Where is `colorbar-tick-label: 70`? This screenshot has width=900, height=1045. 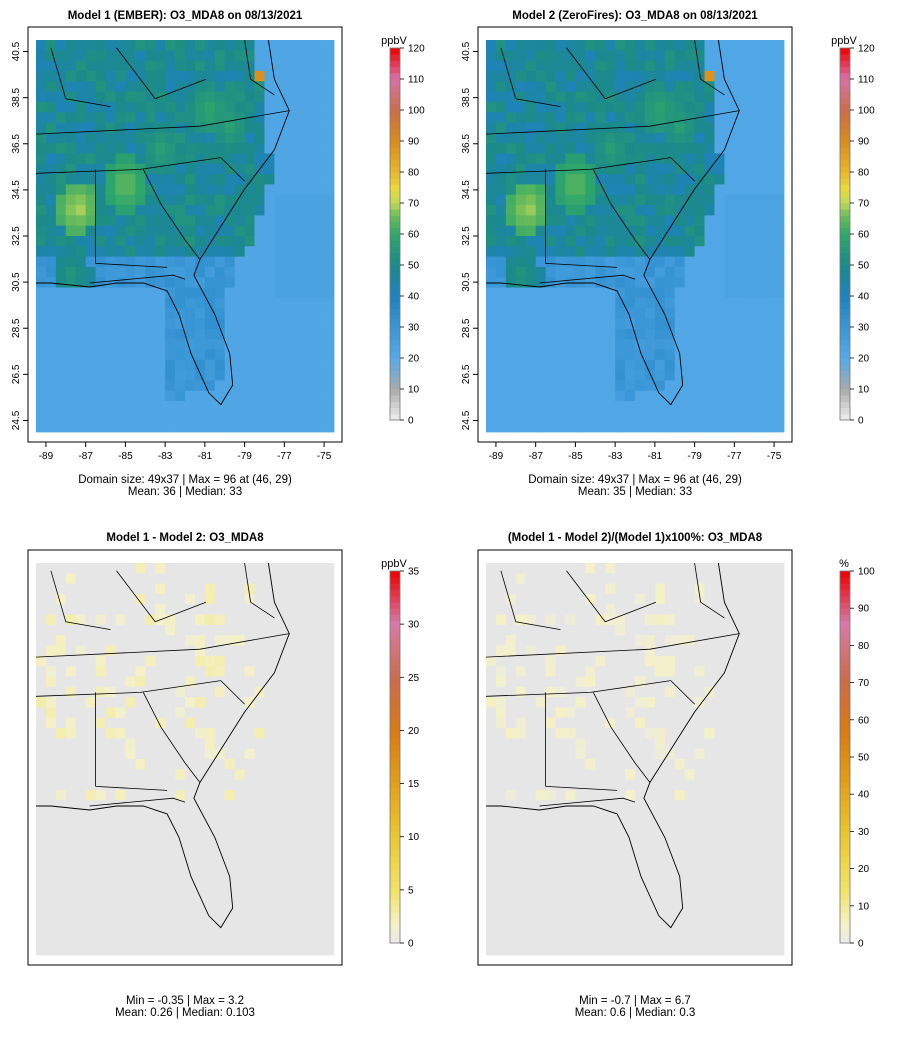
colorbar-tick-label: 70 is located at coordinates (414, 204).